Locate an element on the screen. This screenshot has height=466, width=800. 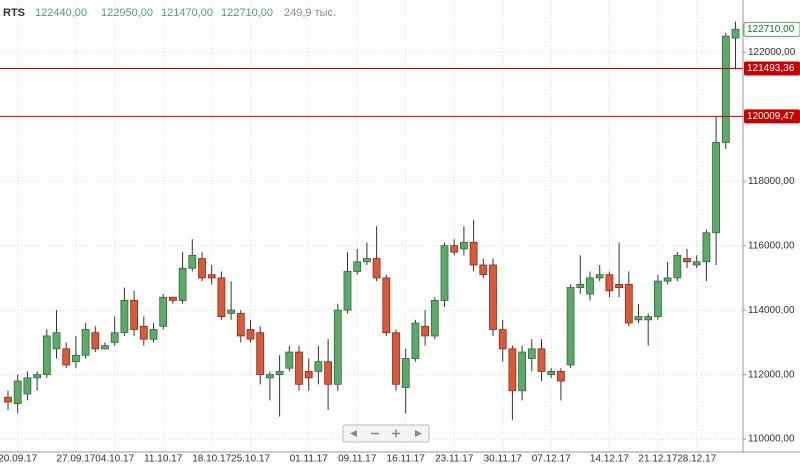
x-tick-label: 30.11.17 is located at coordinates (503, 459).